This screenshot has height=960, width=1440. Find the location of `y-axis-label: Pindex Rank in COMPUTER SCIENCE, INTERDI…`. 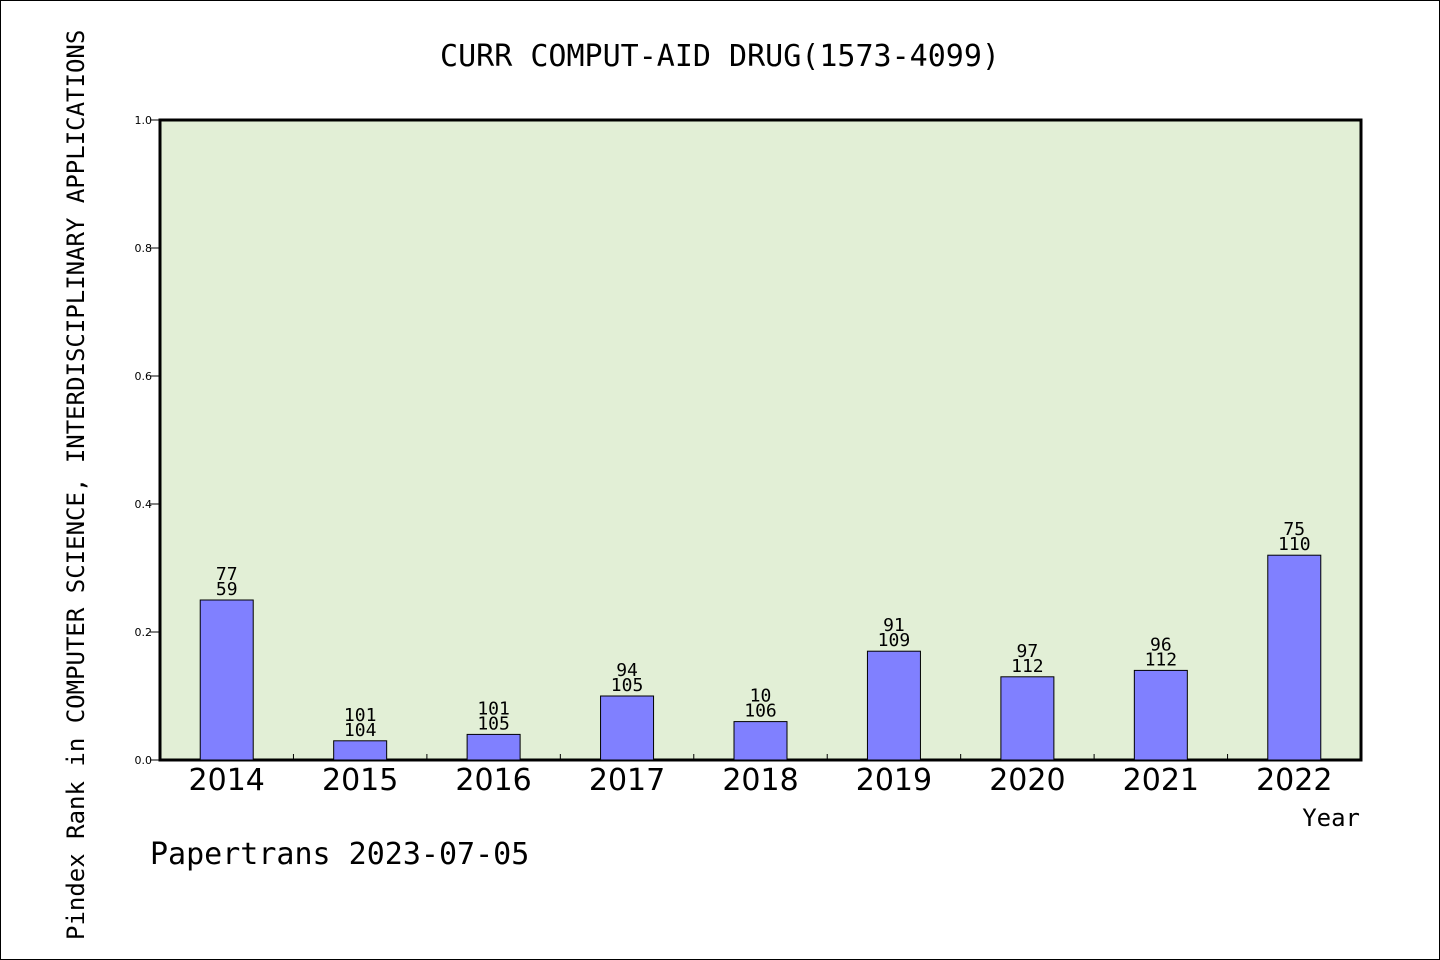

y-axis-label: Pindex Rank in COMPUTER SCIENCE, INTERDI… is located at coordinates (76, 485).